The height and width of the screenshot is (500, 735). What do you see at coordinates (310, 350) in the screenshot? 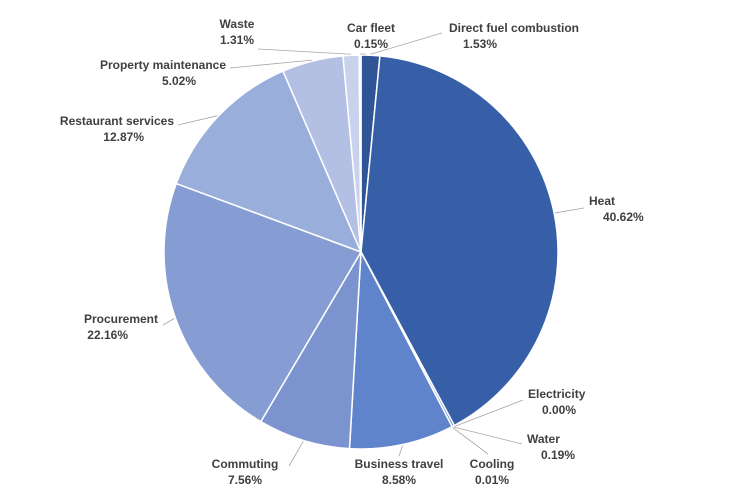
I see `pie-slice-commuting` at bounding box center [310, 350].